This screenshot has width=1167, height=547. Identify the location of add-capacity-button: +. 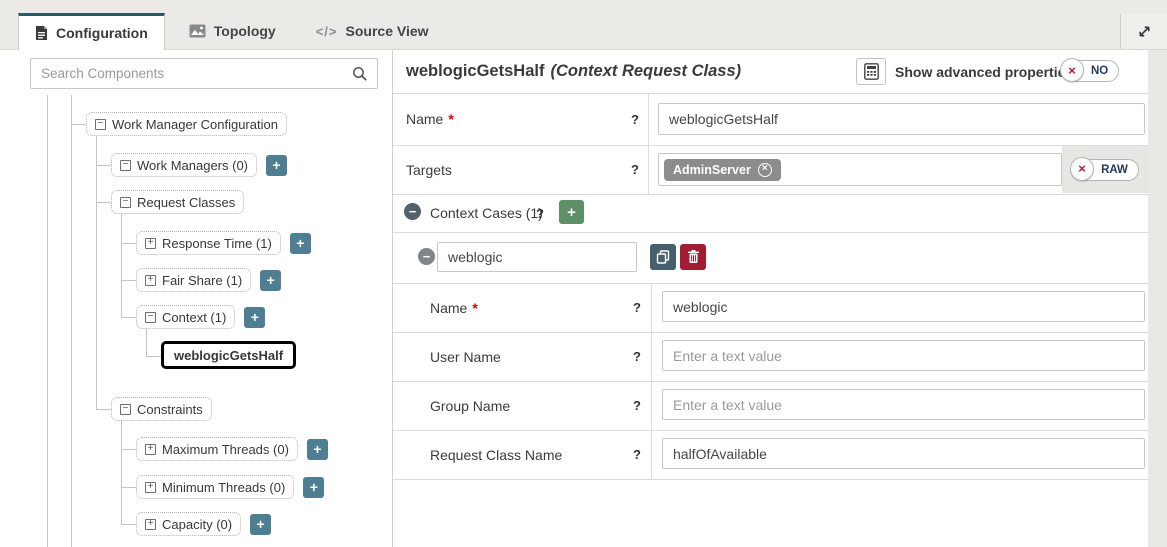
(261, 524).